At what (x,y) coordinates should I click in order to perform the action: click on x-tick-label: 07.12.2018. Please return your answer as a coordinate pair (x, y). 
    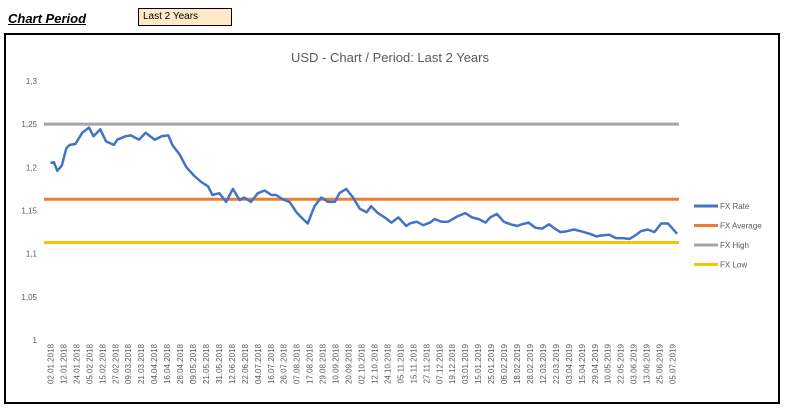
    Looking at the image, I should click on (439, 363).